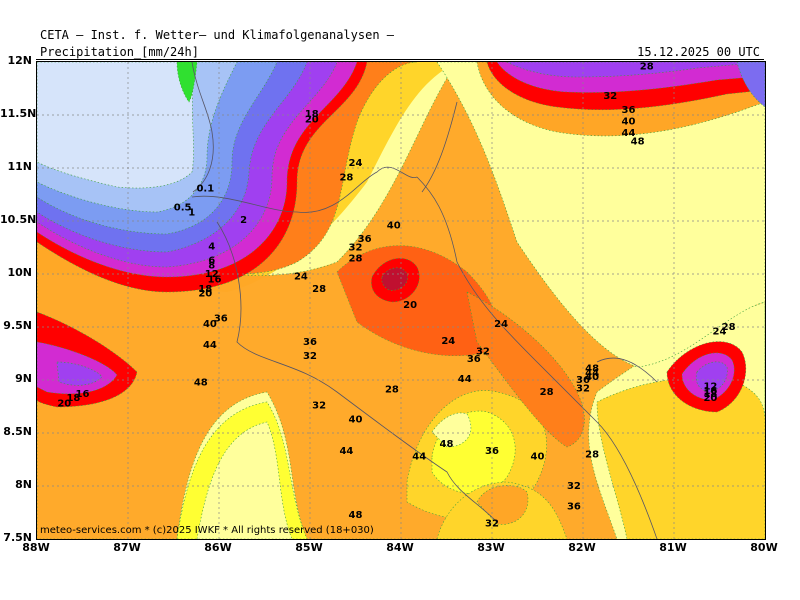 This screenshot has height=600, width=800. Describe the element at coordinates (309, 547) in the screenshot. I see `lon-label: 85W` at that location.